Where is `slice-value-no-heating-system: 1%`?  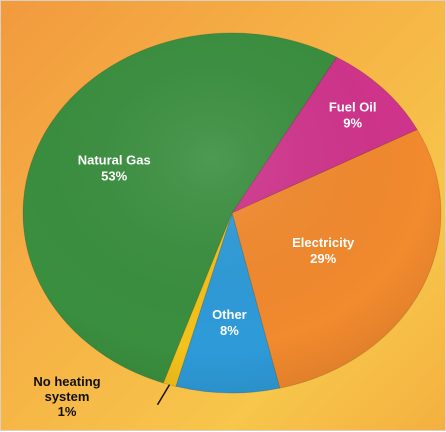
slice-value-no-heating-system: 1% is located at coordinates (67, 411).